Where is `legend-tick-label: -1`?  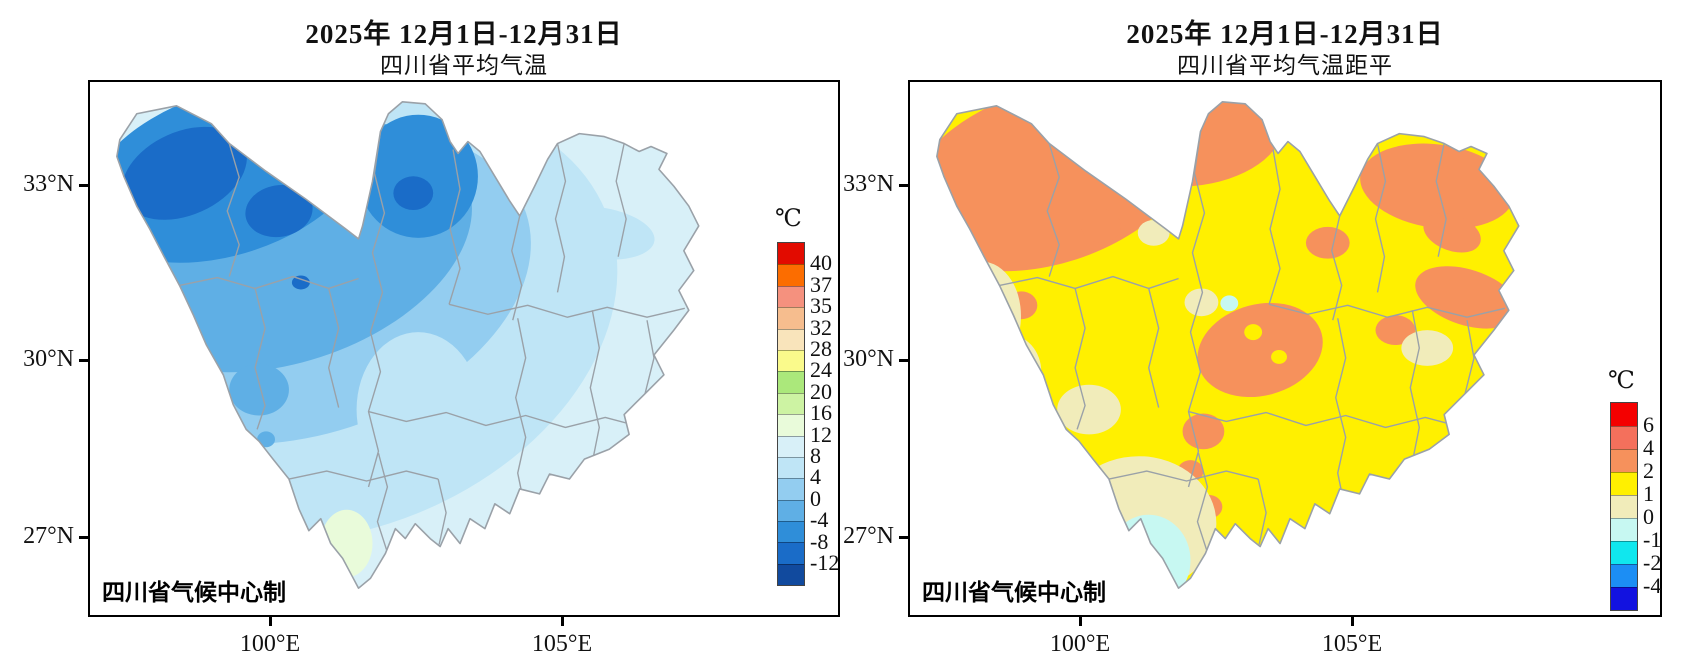 legend-tick-label: -1 is located at coordinates (1652, 539).